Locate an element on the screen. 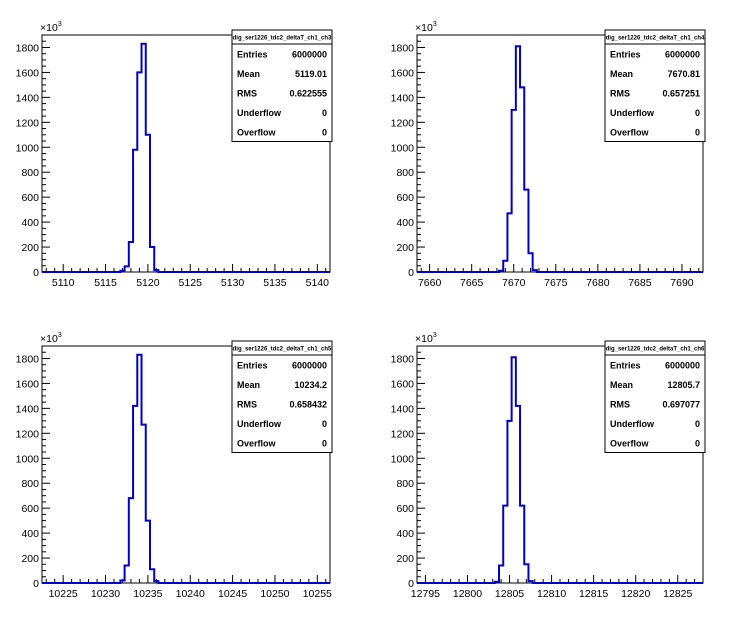 The height and width of the screenshot is (622, 746). stats-value-rms: 0.657251 is located at coordinates (681, 93).